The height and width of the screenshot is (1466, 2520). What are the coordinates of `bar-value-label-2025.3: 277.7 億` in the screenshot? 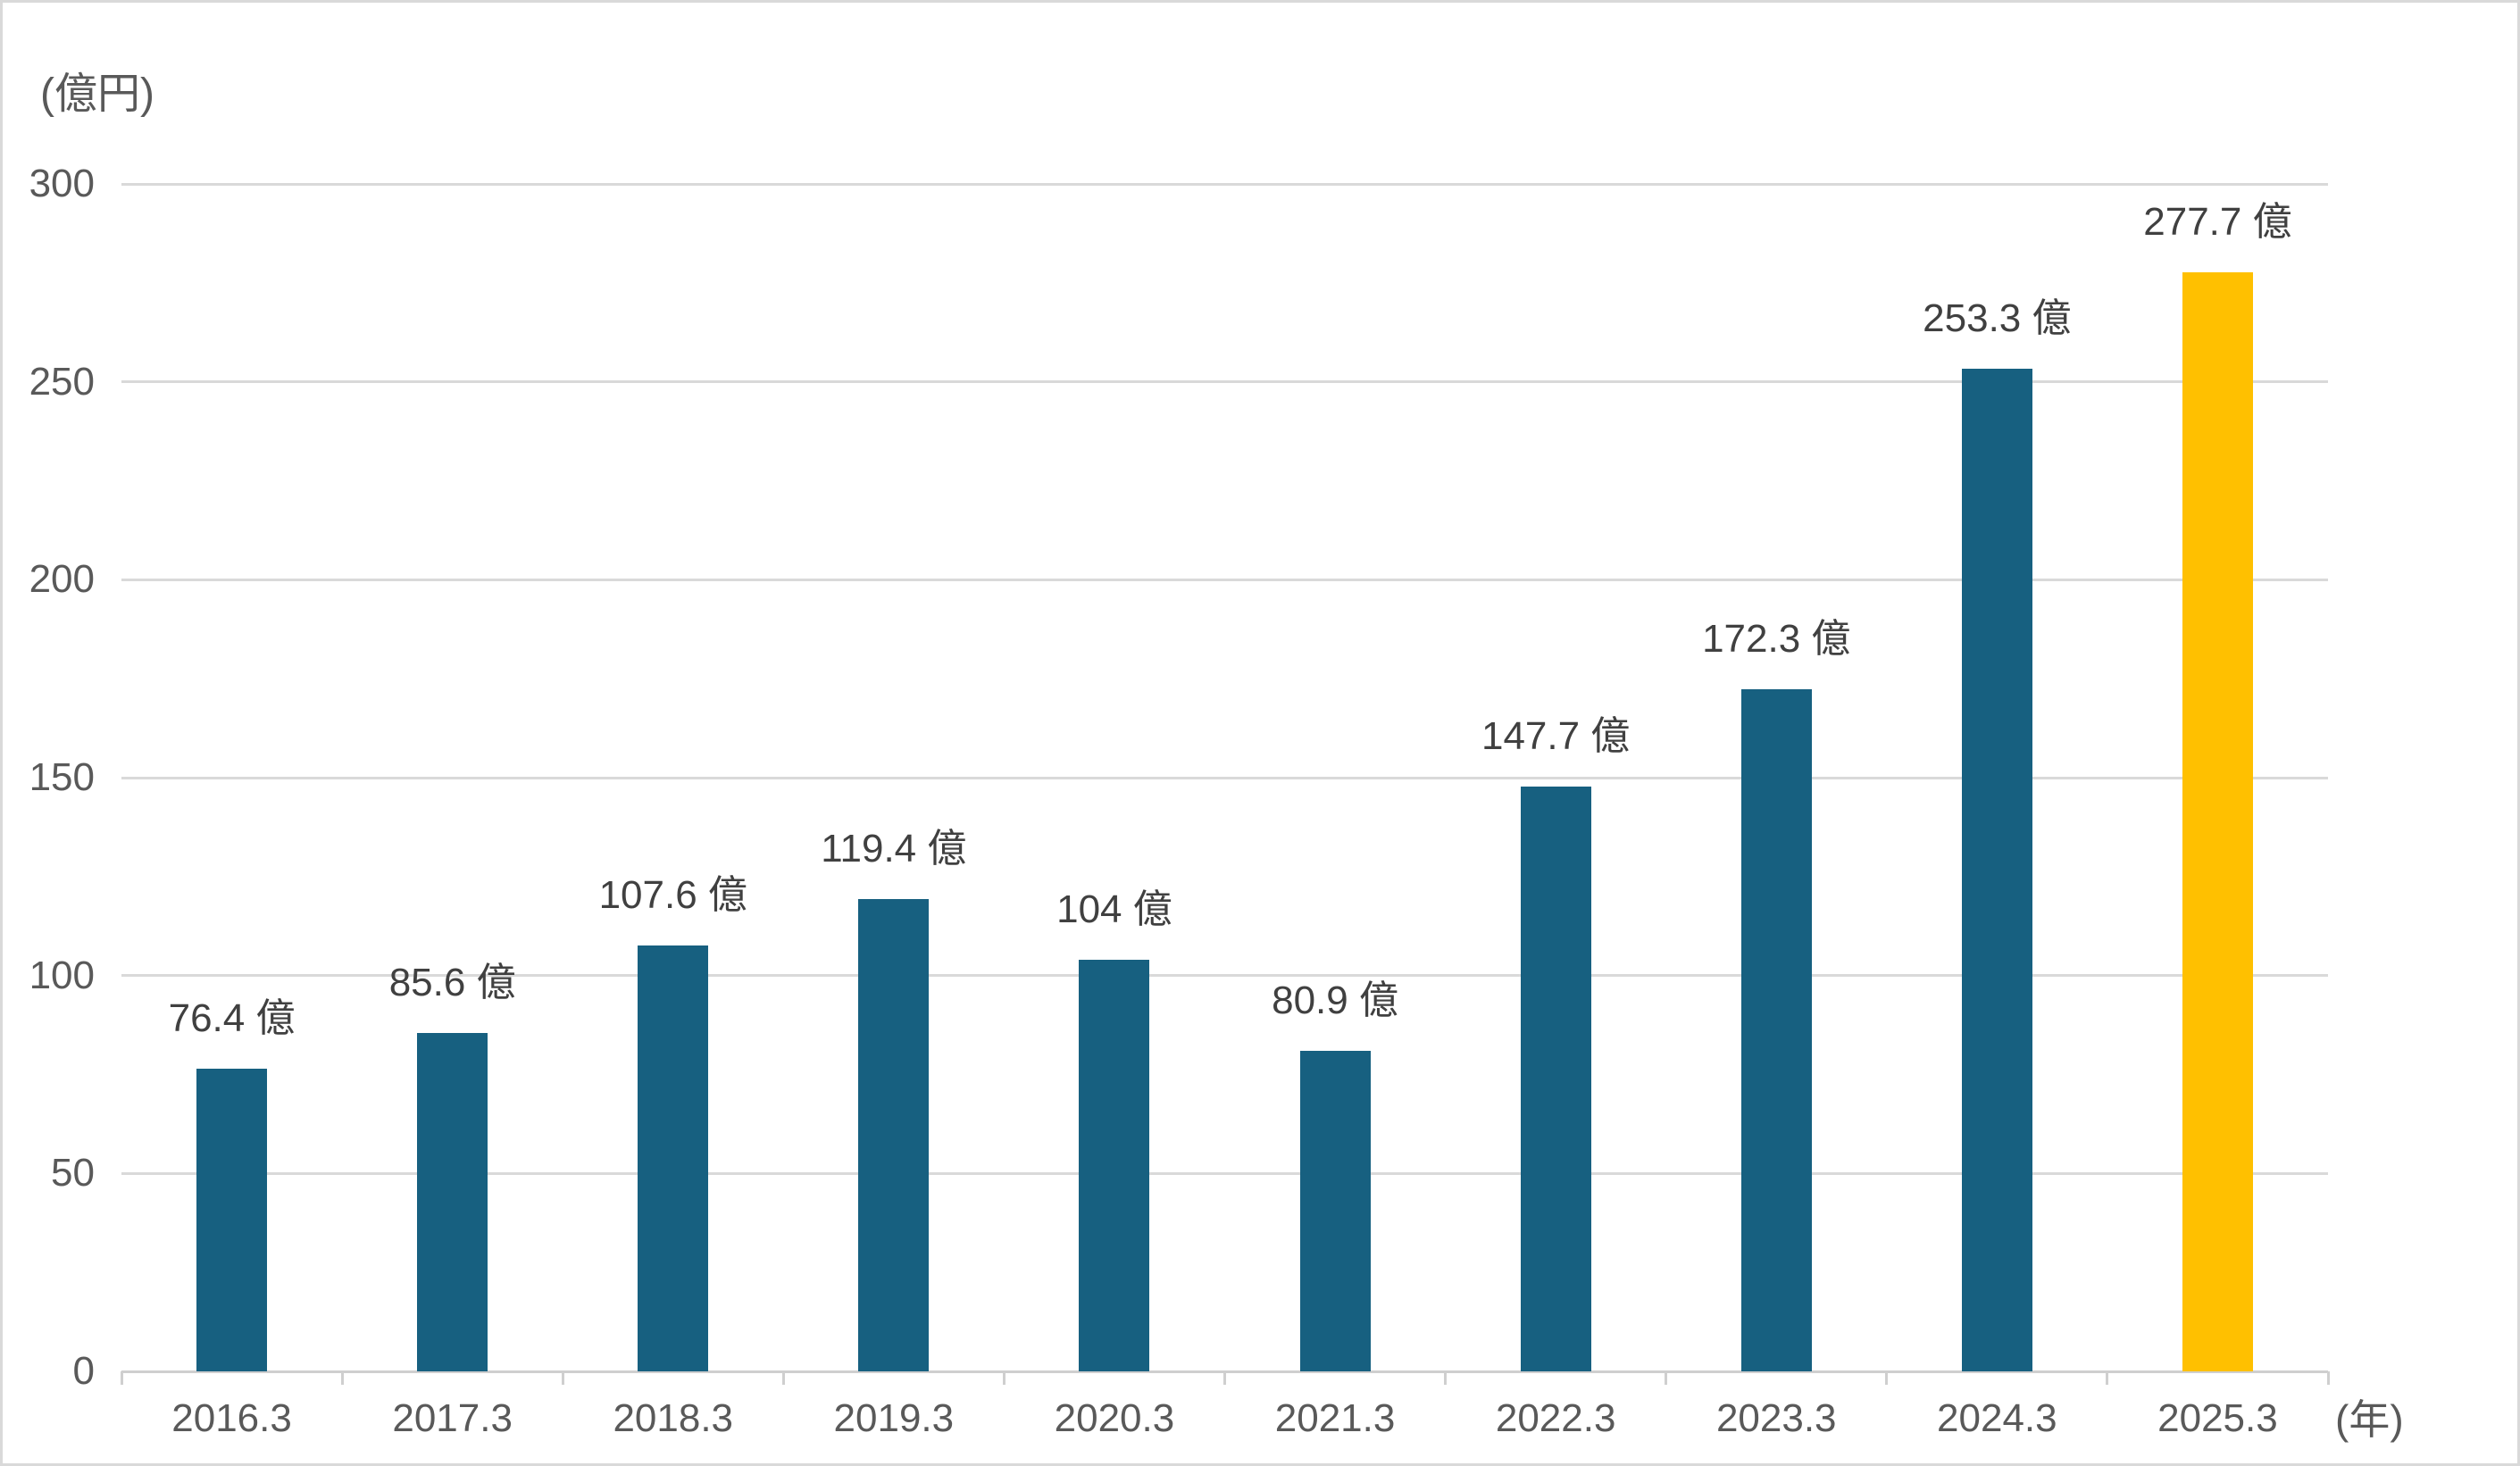 It's located at (2217, 221).